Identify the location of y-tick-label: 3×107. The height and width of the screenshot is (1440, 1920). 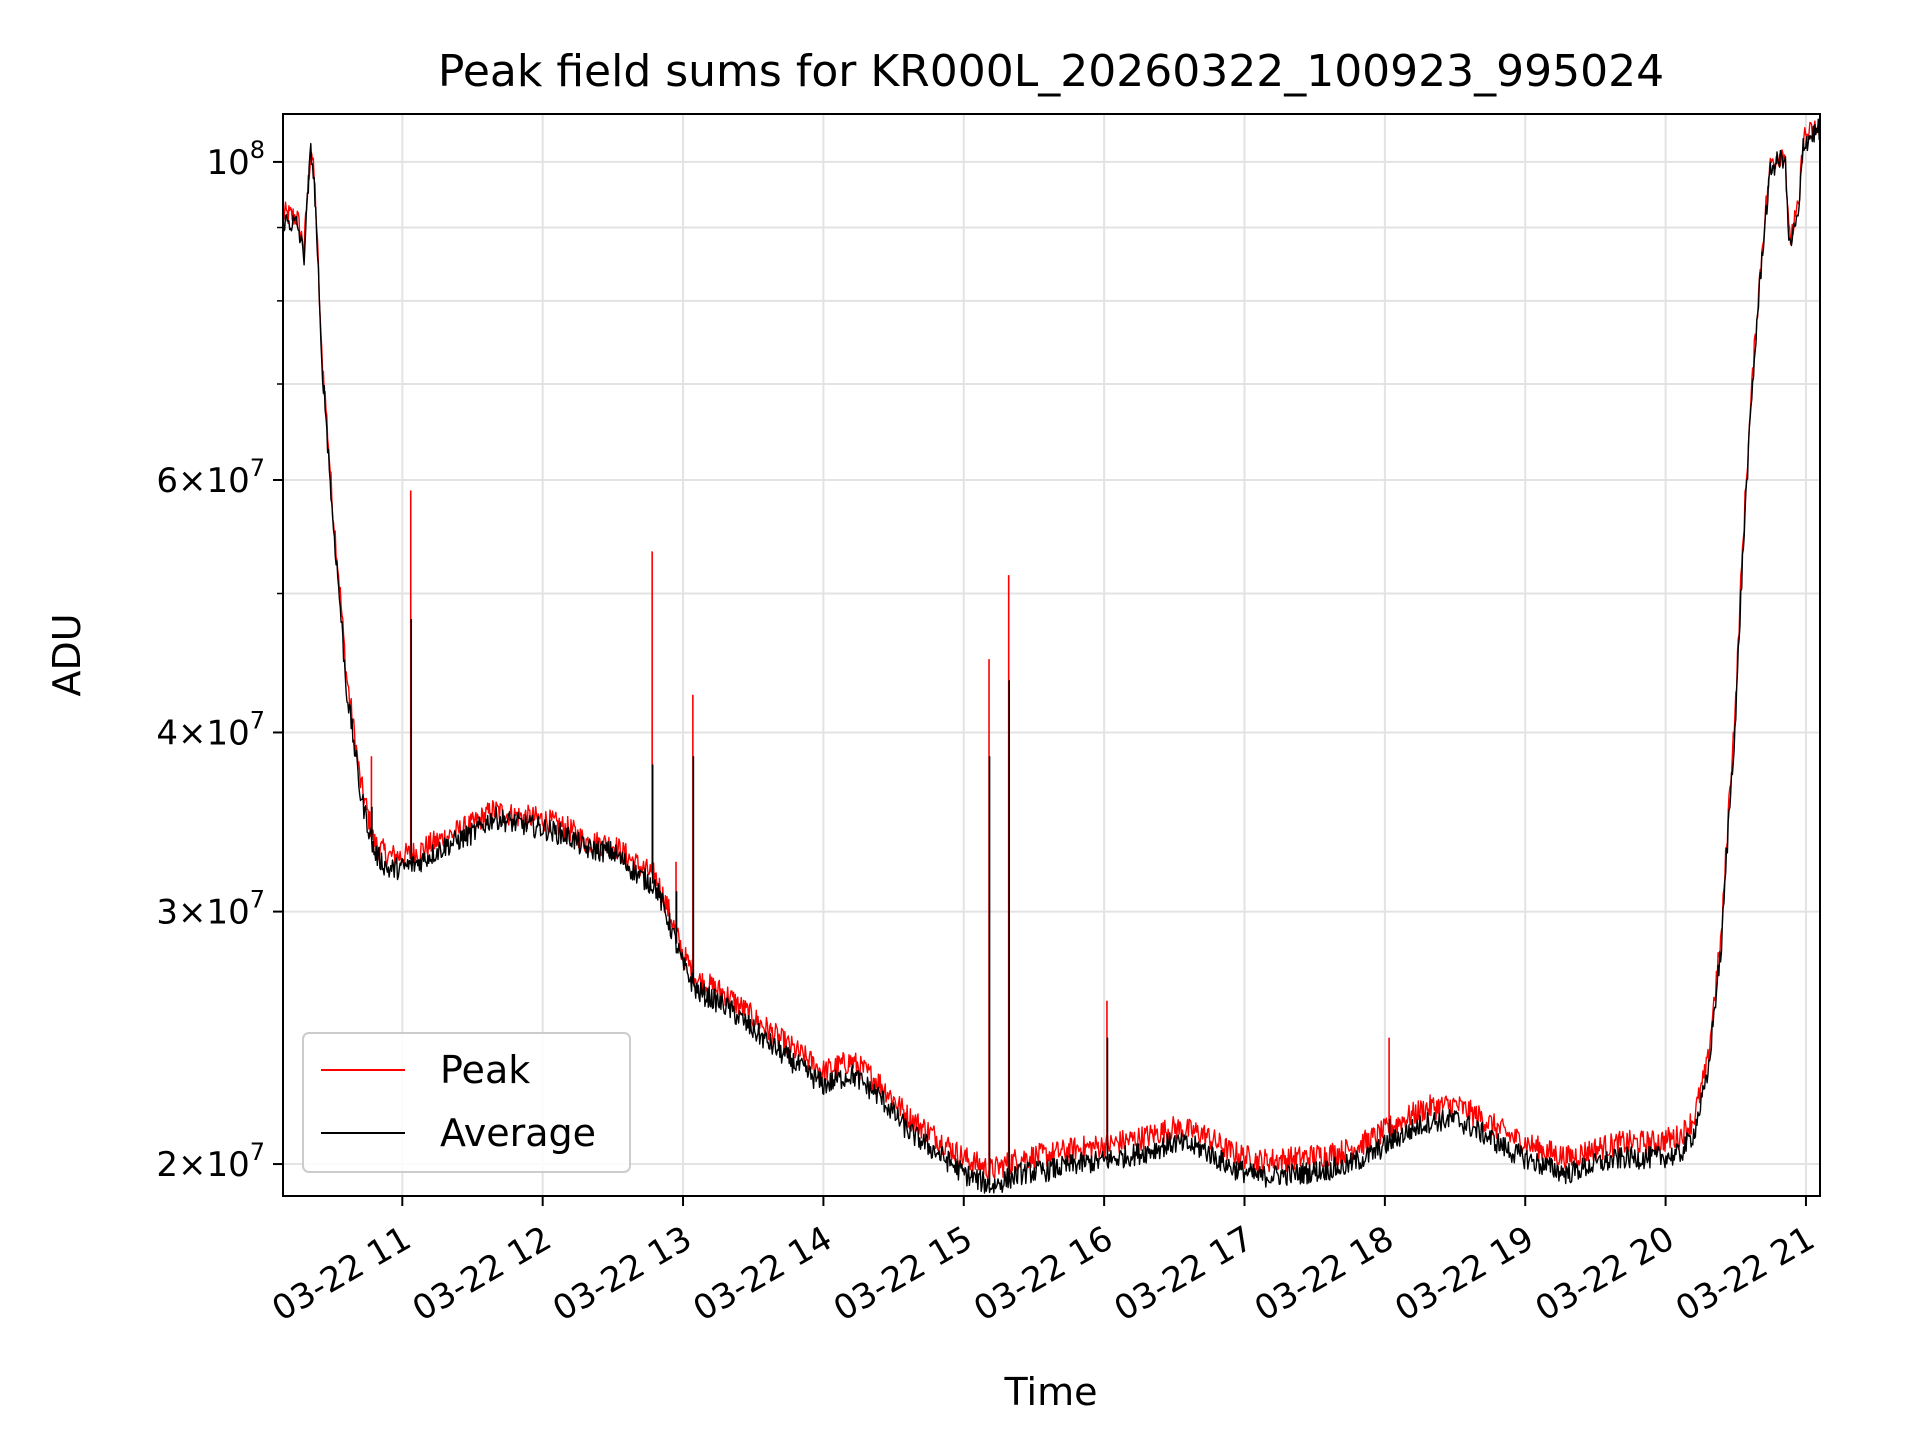
(210, 909).